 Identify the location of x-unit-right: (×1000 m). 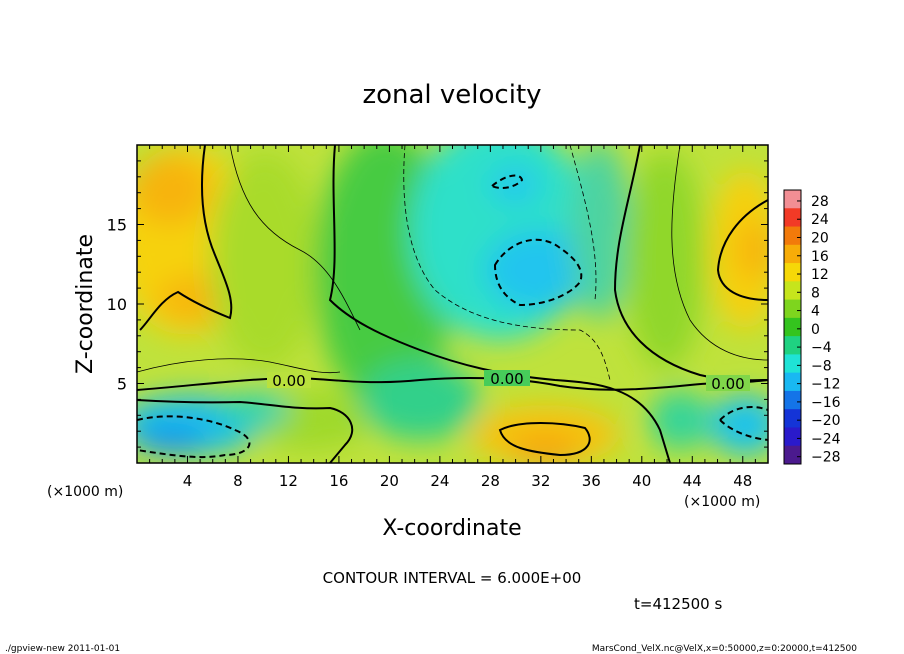
(722, 502).